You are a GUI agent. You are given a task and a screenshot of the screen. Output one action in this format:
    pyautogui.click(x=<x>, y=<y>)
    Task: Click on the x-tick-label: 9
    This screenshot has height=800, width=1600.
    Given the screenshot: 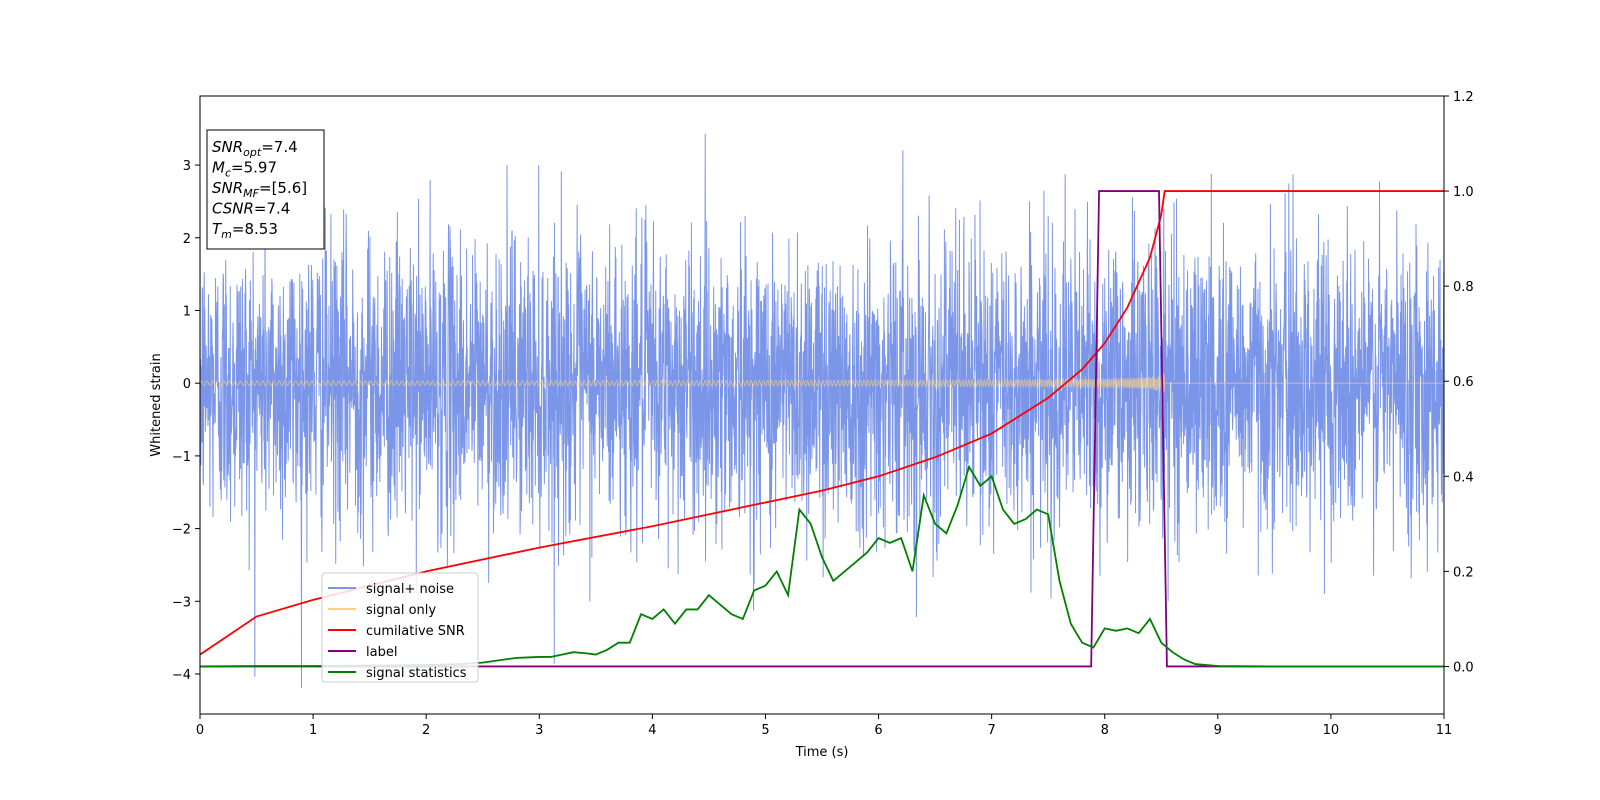 What is the action you would take?
    pyautogui.click(x=1218, y=730)
    